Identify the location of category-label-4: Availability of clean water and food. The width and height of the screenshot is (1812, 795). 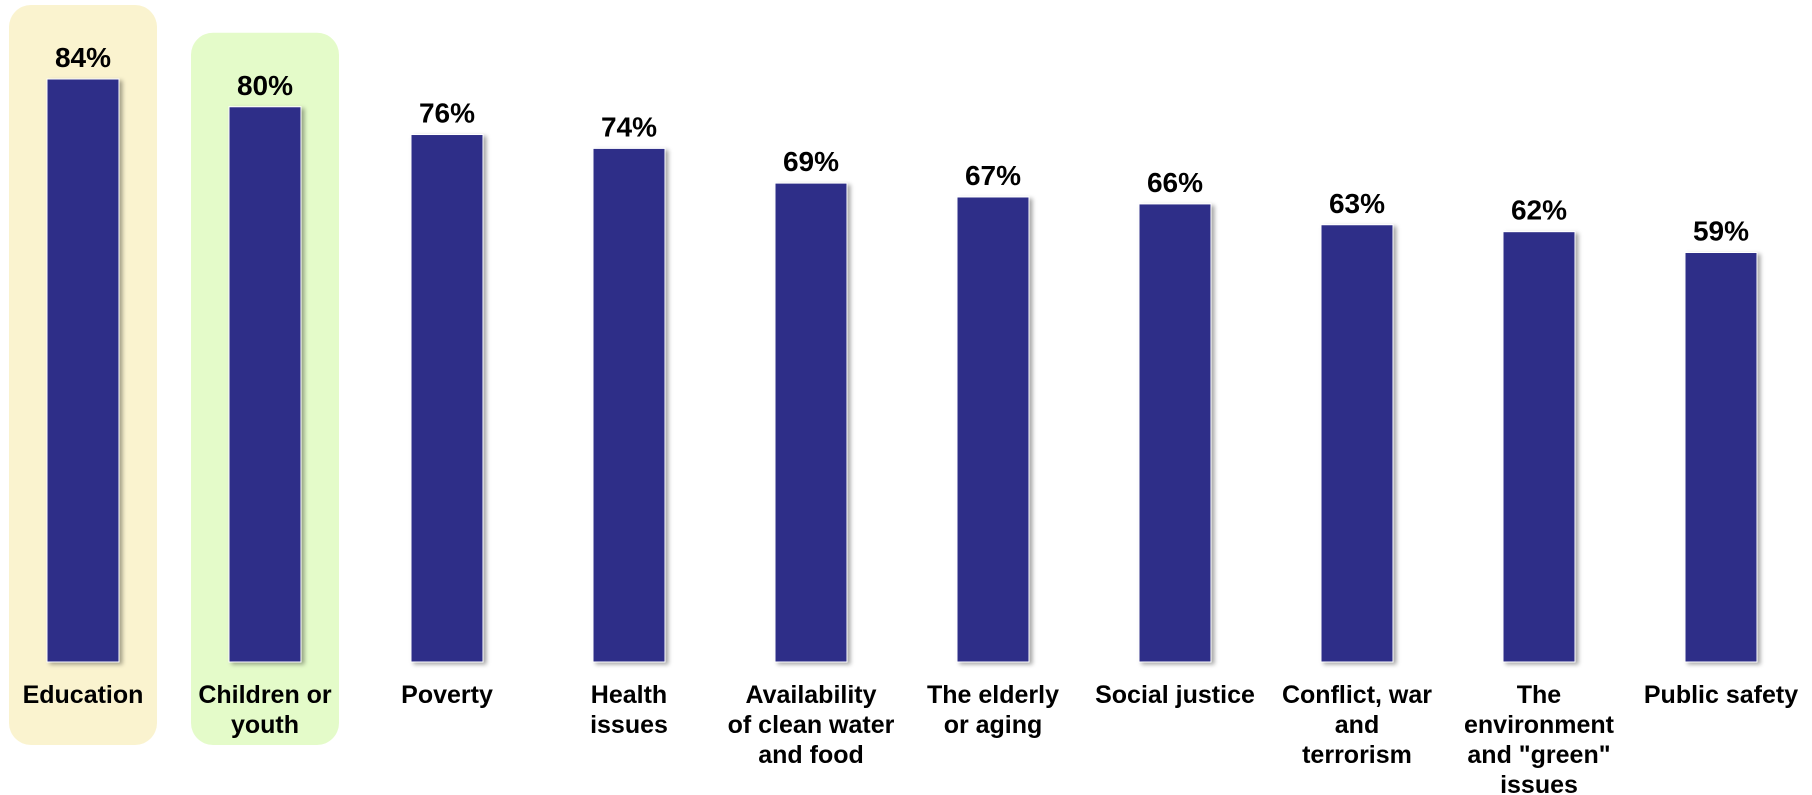
(811, 725).